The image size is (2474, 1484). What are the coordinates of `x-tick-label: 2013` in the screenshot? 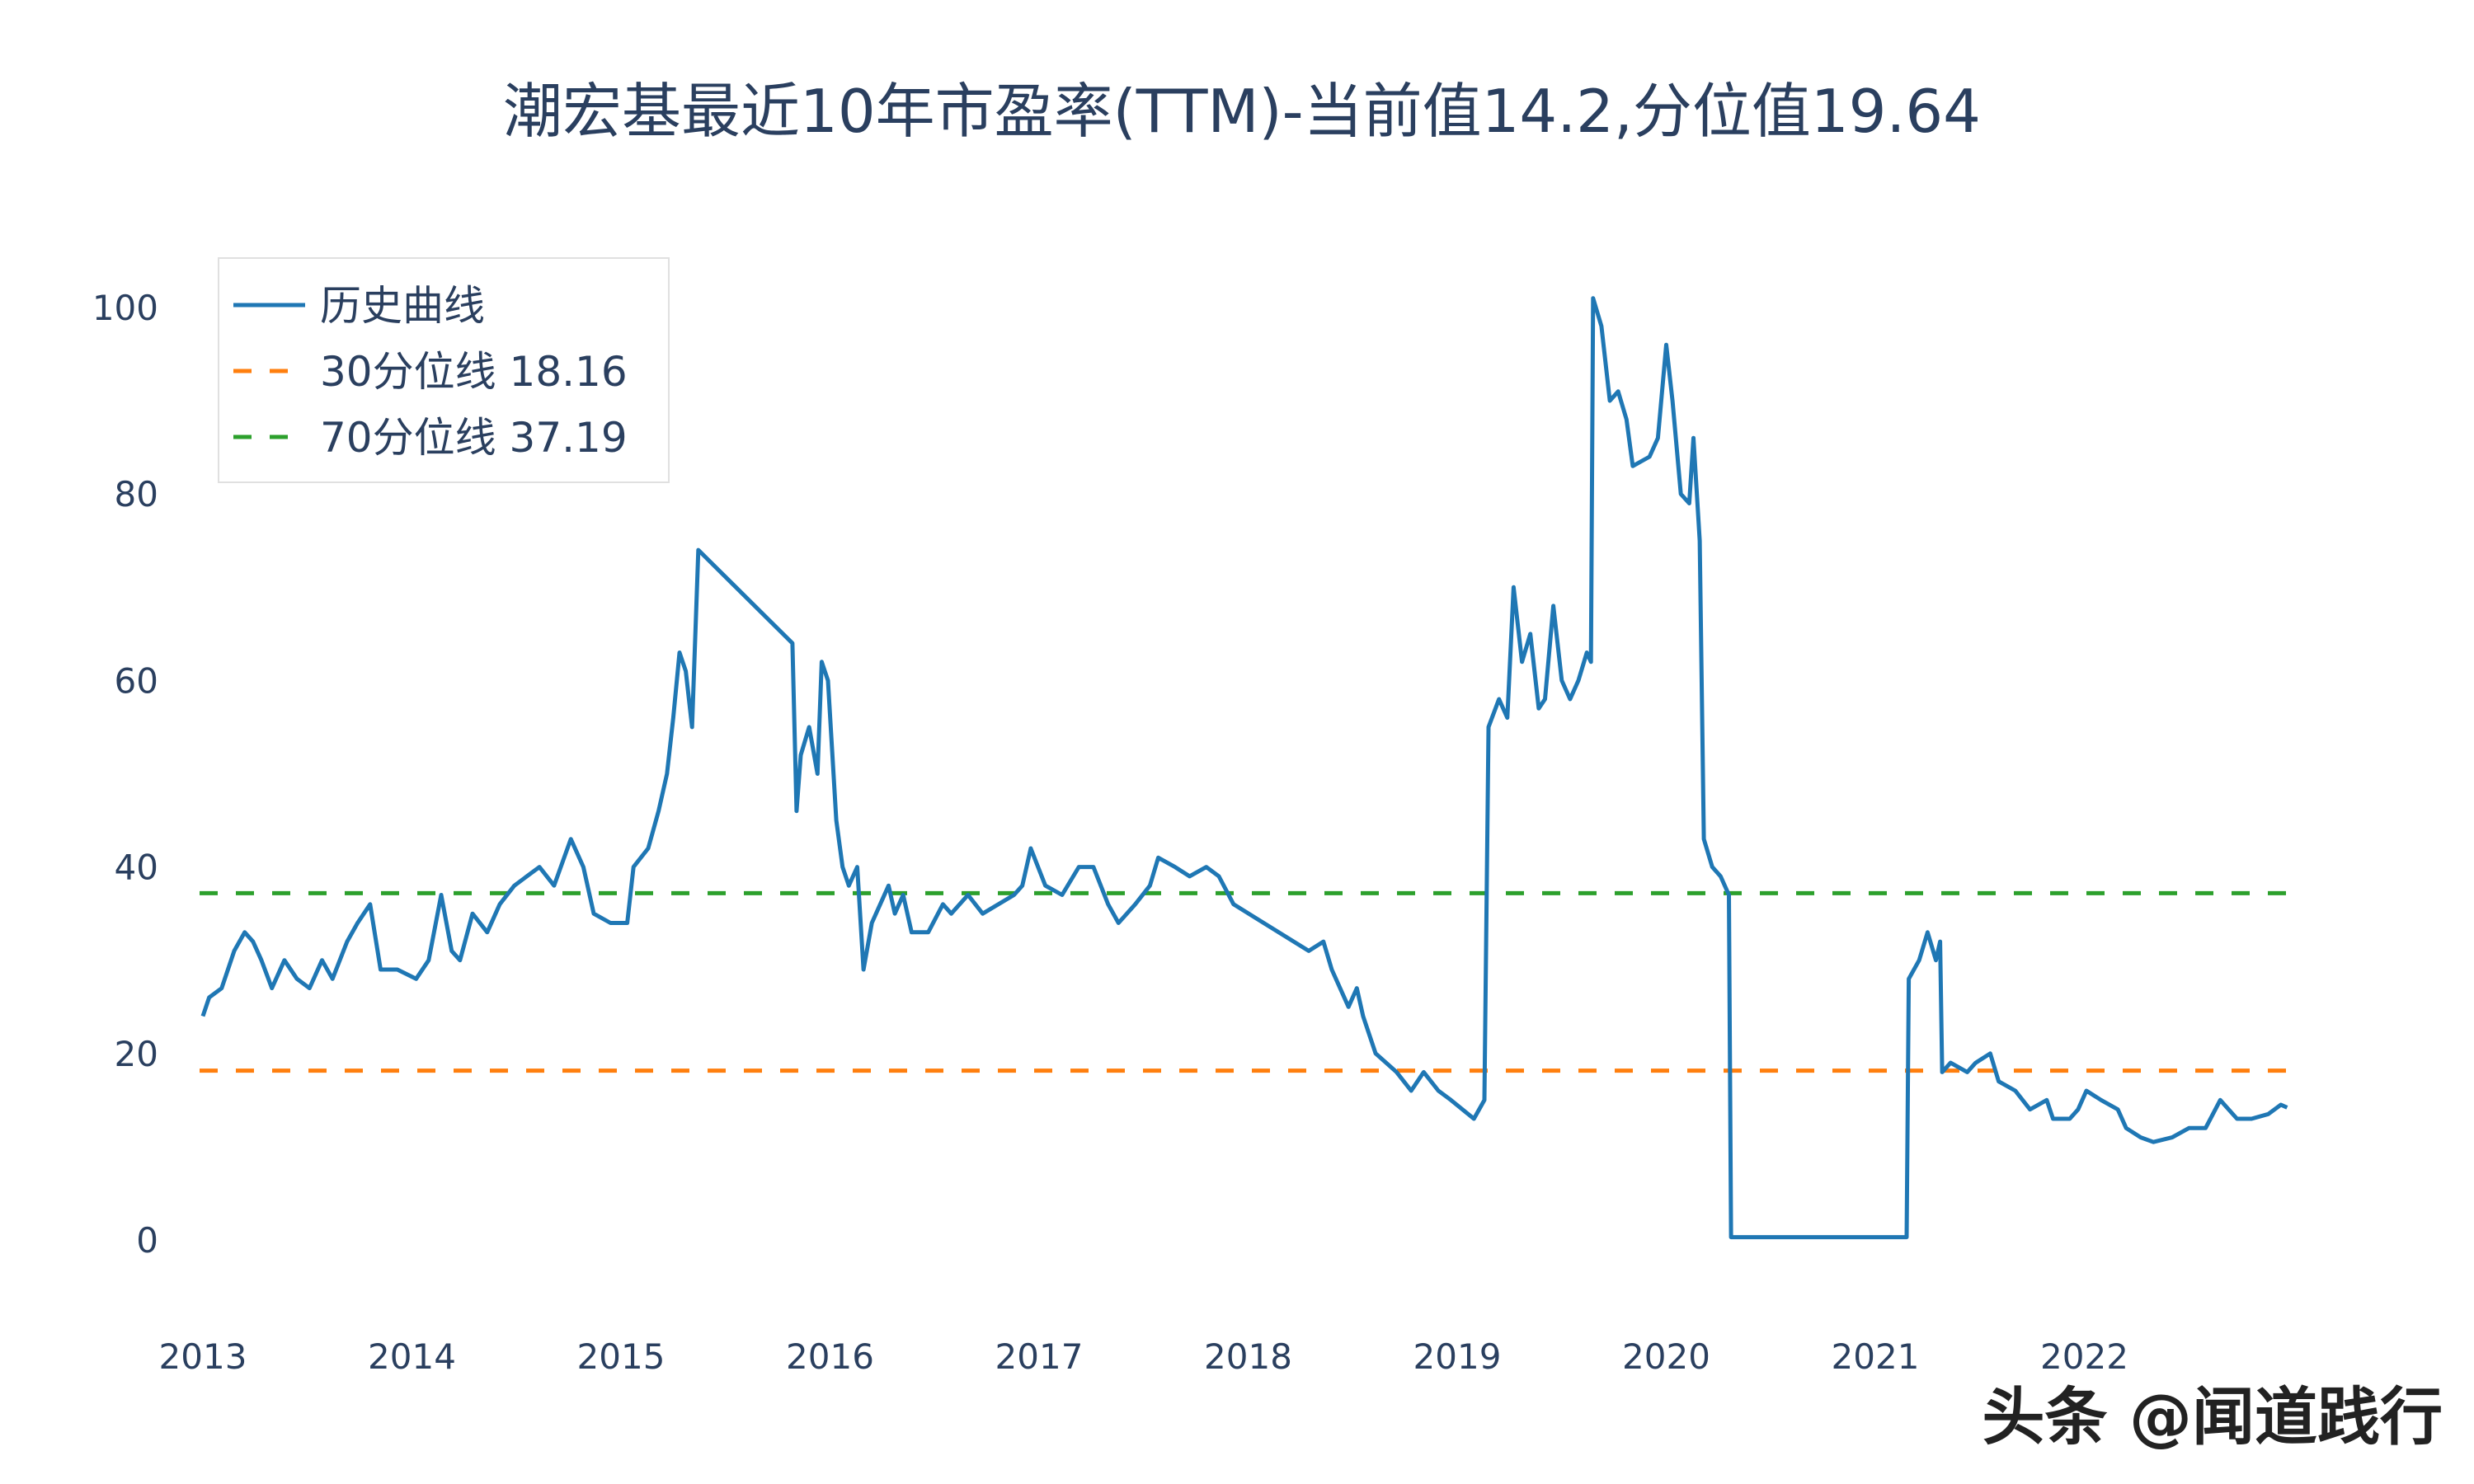 It's located at (203, 1356).